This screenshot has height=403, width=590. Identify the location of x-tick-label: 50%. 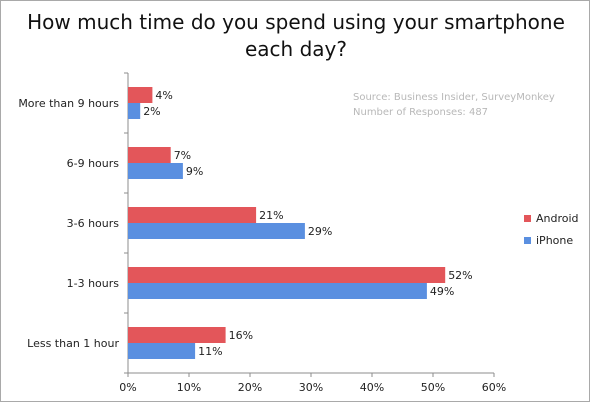
(433, 387).